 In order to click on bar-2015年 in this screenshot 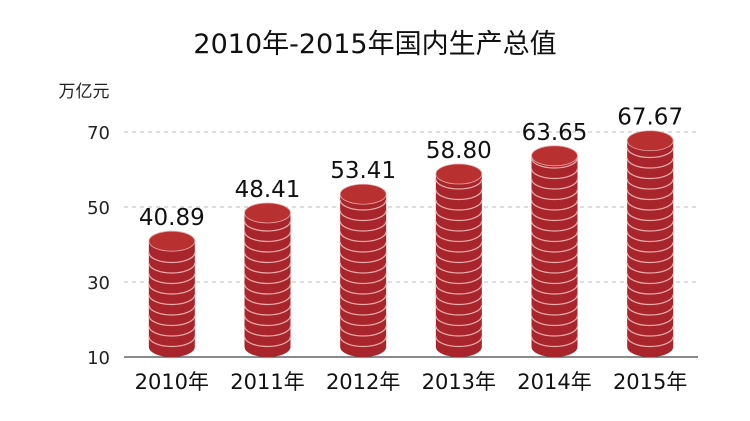, I will do `click(650, 243)`.